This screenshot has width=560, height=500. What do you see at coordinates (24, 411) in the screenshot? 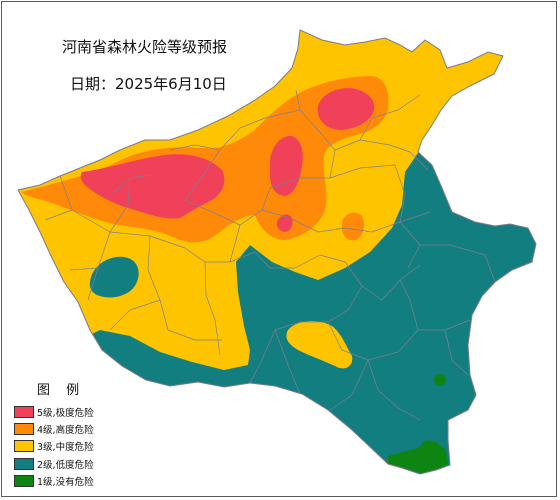
I see `legend-swatch-level5` at bounding box center [24, 411].